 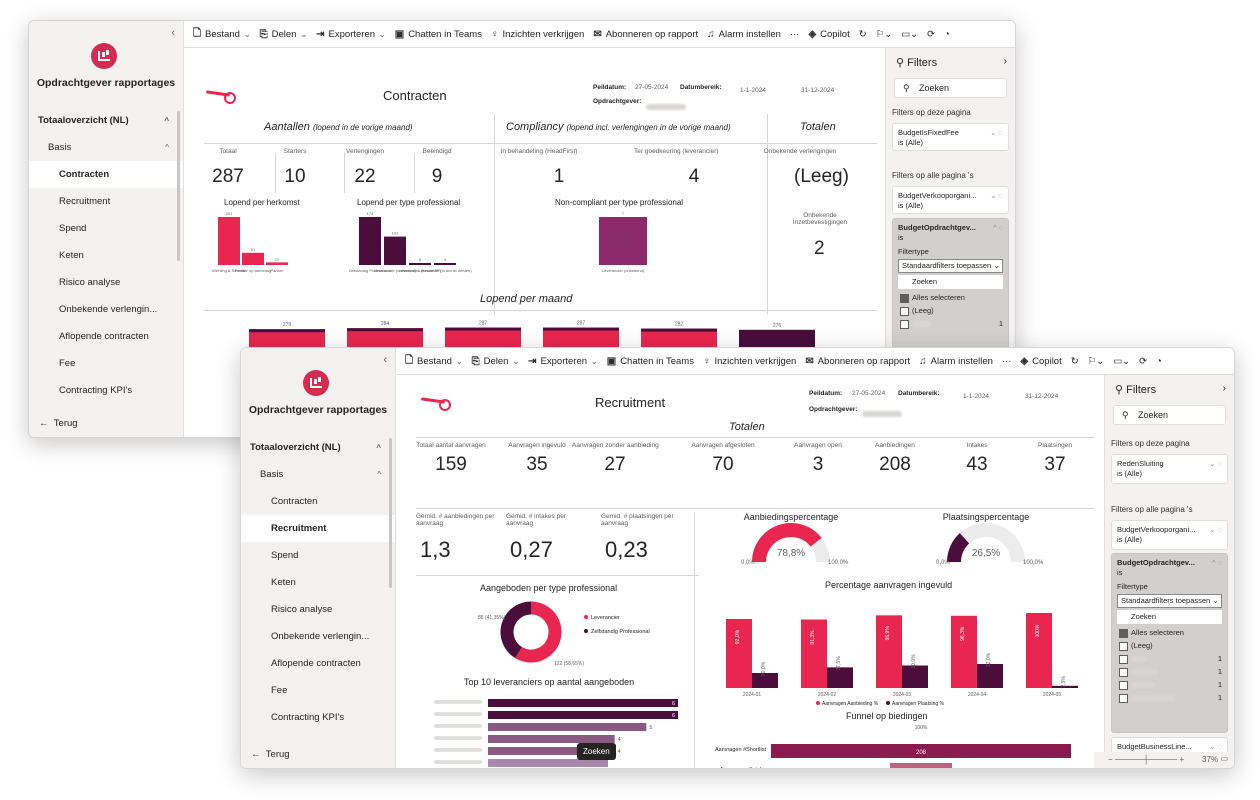 What do you see at coordinates (365, 151) in the screenshot?
I see `kpi-label: Verlengingen` at bounding box center [365, 151].